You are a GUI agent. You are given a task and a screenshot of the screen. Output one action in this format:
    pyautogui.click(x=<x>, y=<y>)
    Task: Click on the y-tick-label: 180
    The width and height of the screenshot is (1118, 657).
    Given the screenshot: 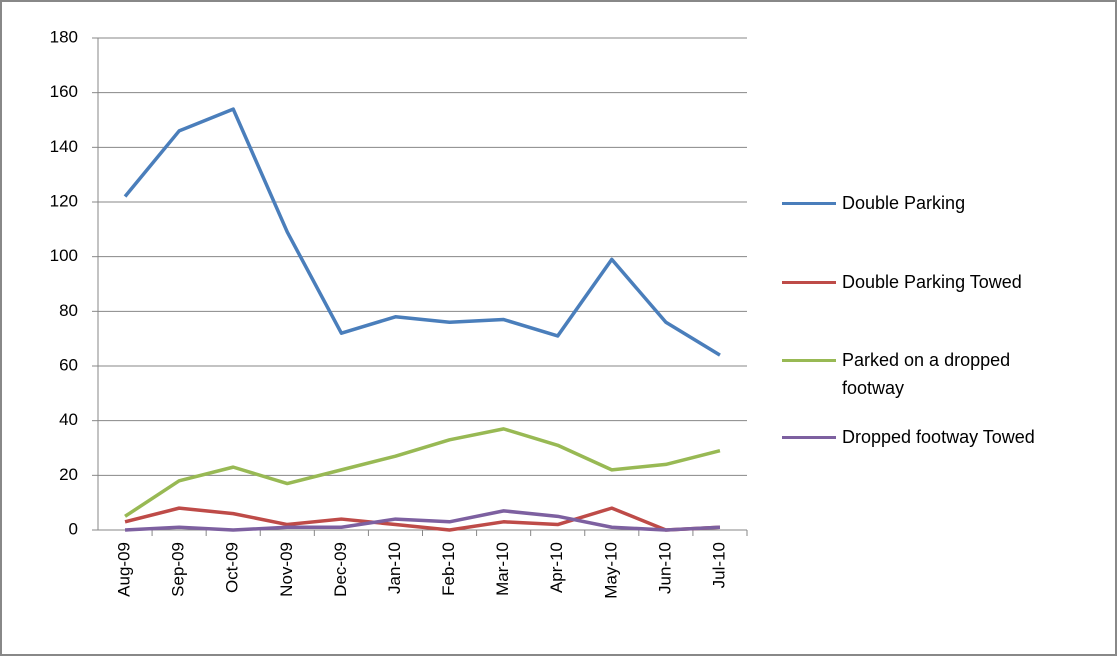 What is the action you would take?
    pyautogui.click(x=64, y=36)
    